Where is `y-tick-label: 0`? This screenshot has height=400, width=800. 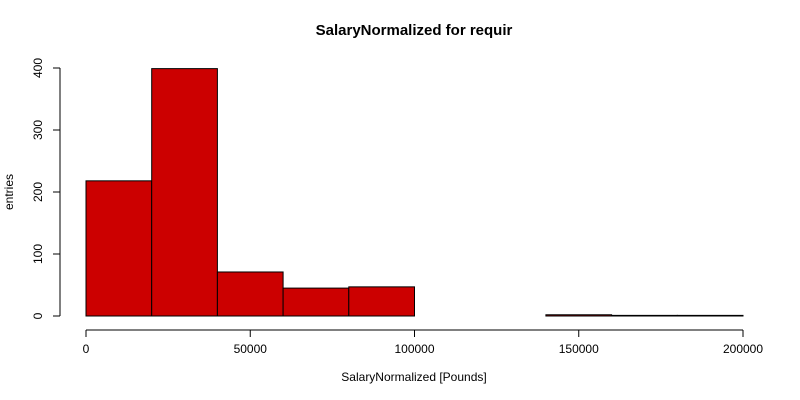 y-tick-label: 0 is located at coordinates (38, 315).